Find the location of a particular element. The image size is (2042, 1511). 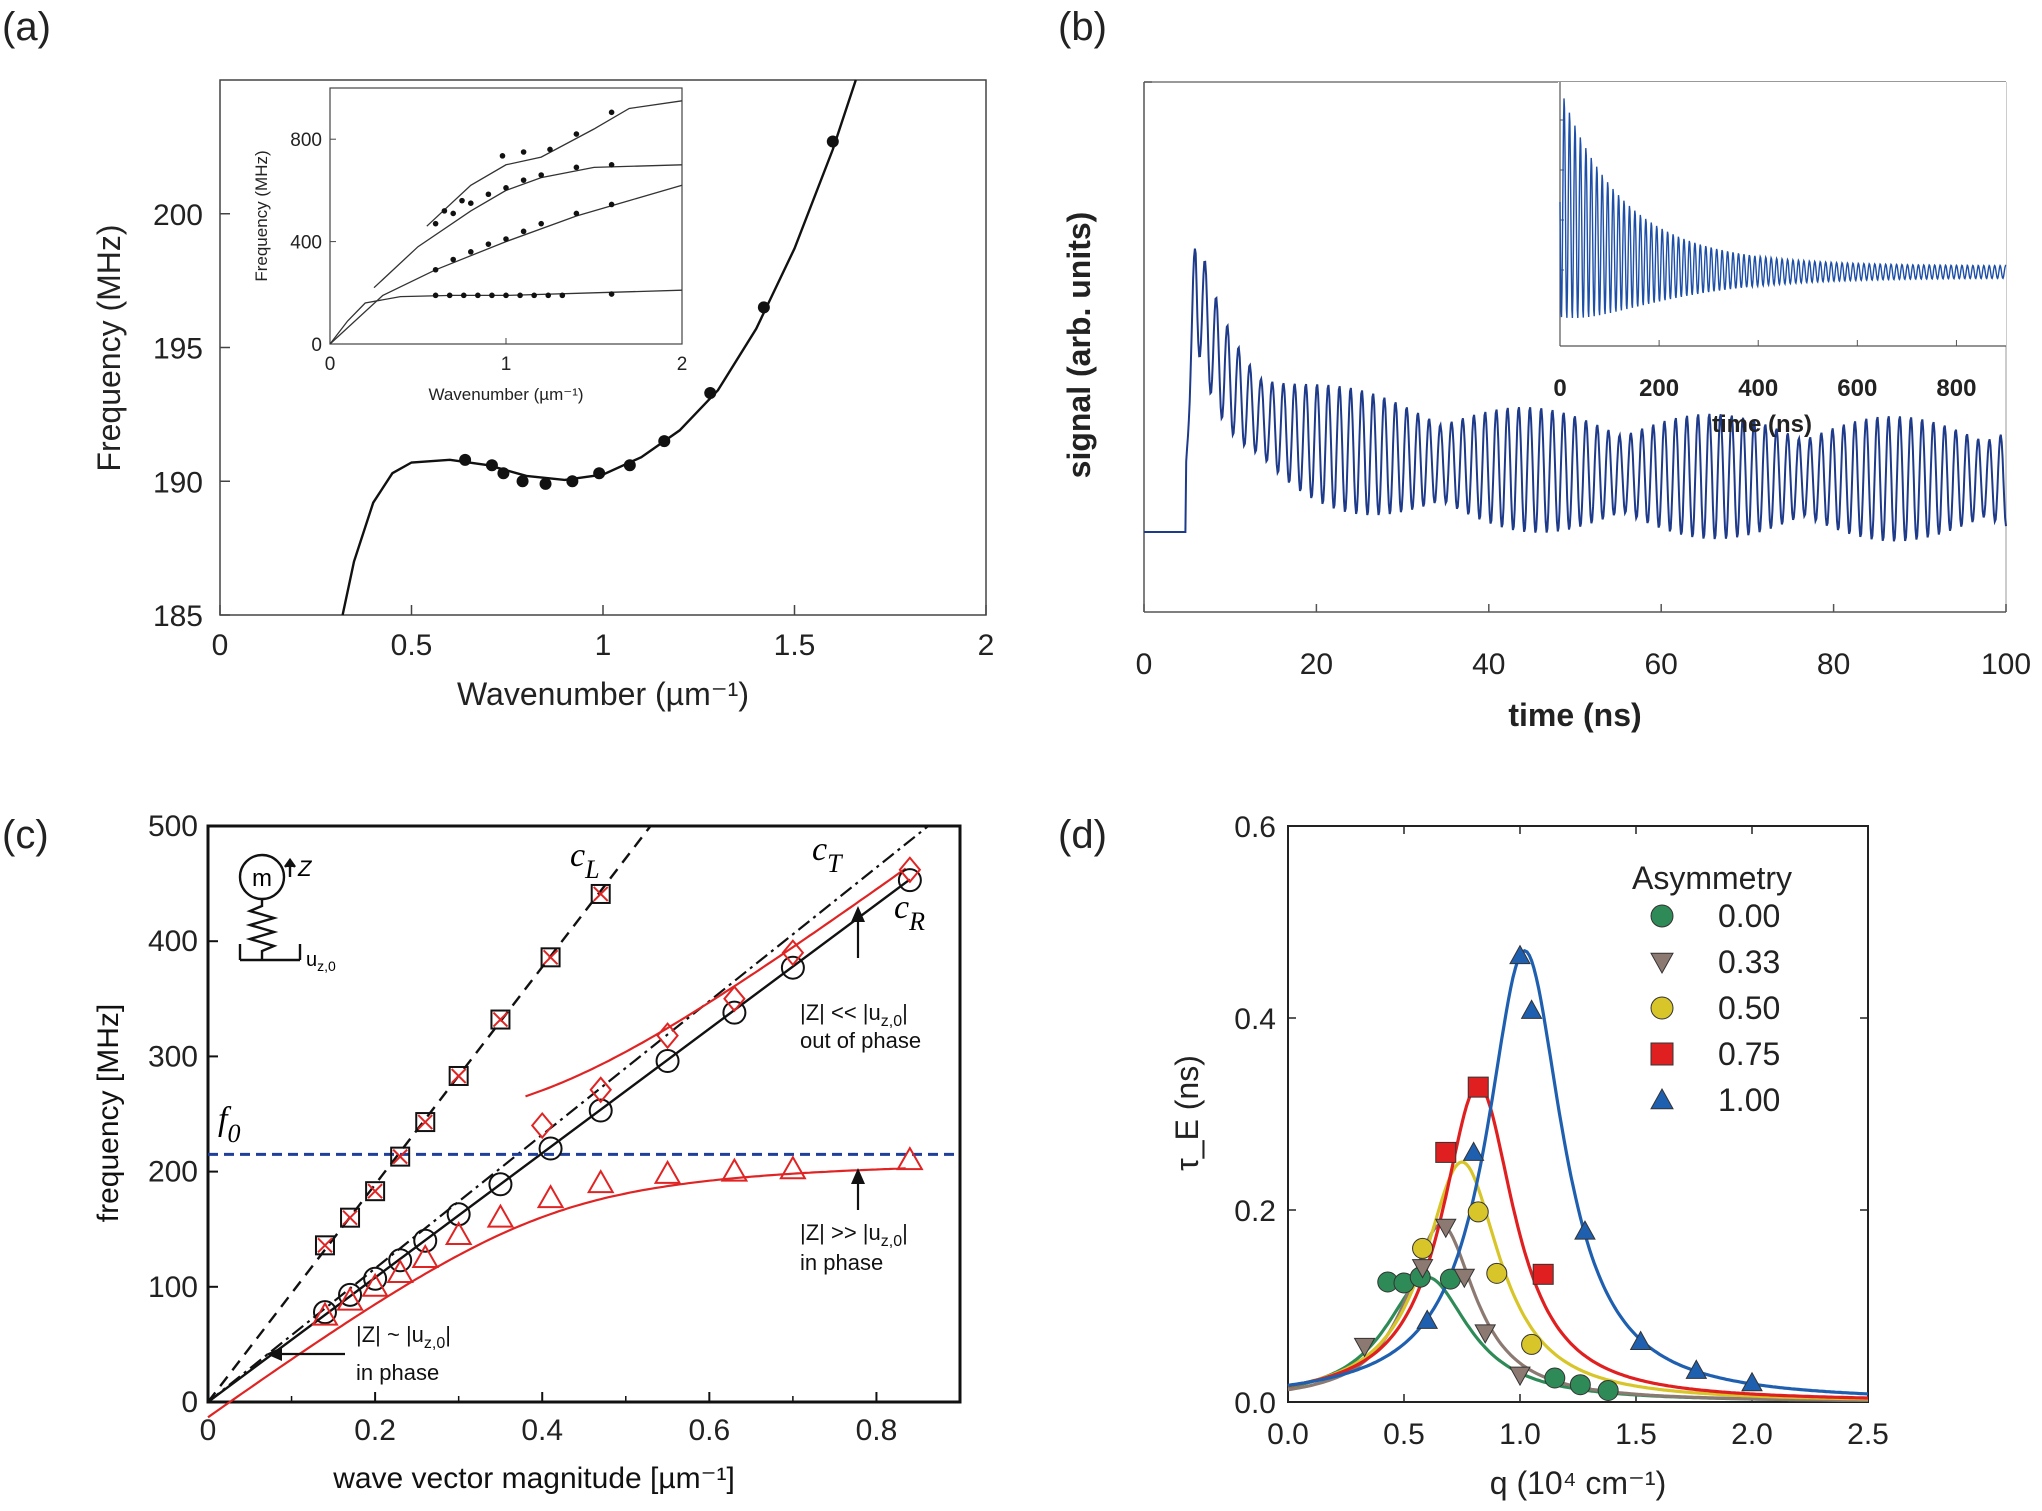

legend-label-0.75: 0.75 is located at coordinates (1749, 1054).